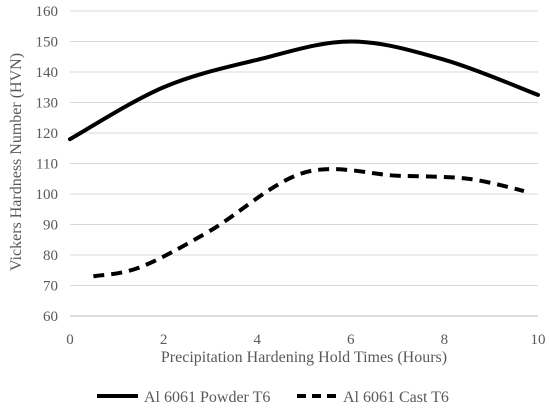 The width and height of the screenshot is (550, 410). I want to click on x-tick-label: 4, so click(257, 340).